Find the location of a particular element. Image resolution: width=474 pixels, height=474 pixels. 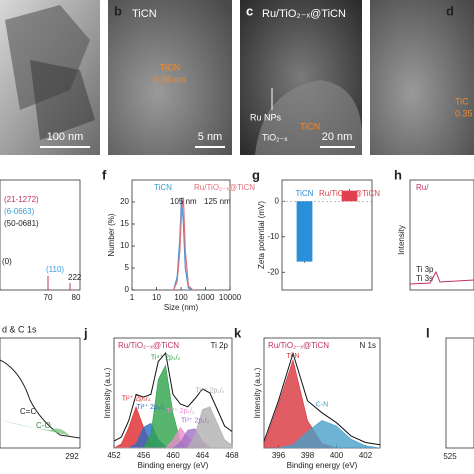

panel-h: h Ru/ Intensity Ti 3p Ti 3s is located at coordinates (434, 229).